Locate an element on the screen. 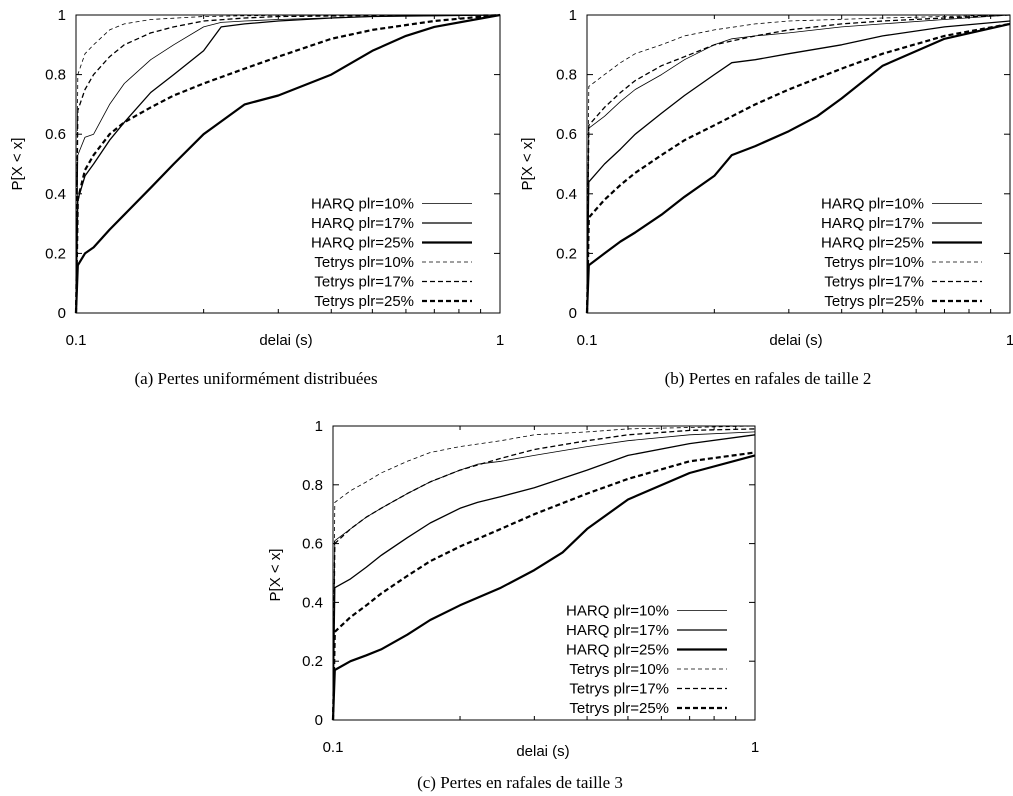  panel-c-ylabel: P[X < x] is located at coordinates (275, 575).